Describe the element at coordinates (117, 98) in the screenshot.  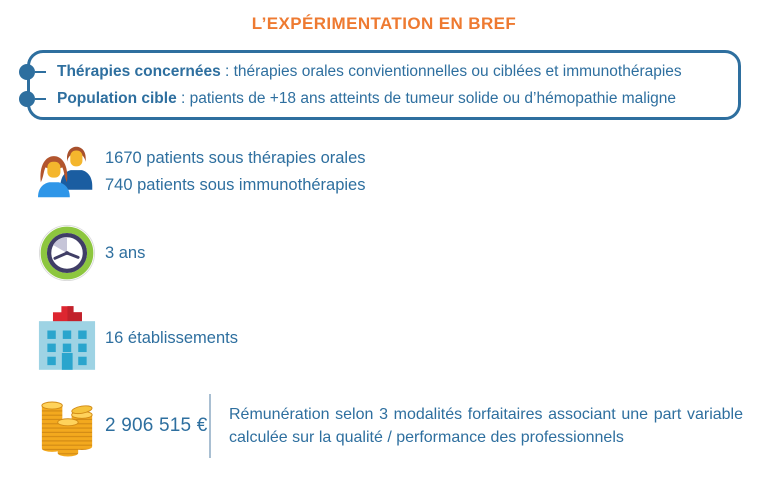
I see `brief-line-label: Population cible` at that location.